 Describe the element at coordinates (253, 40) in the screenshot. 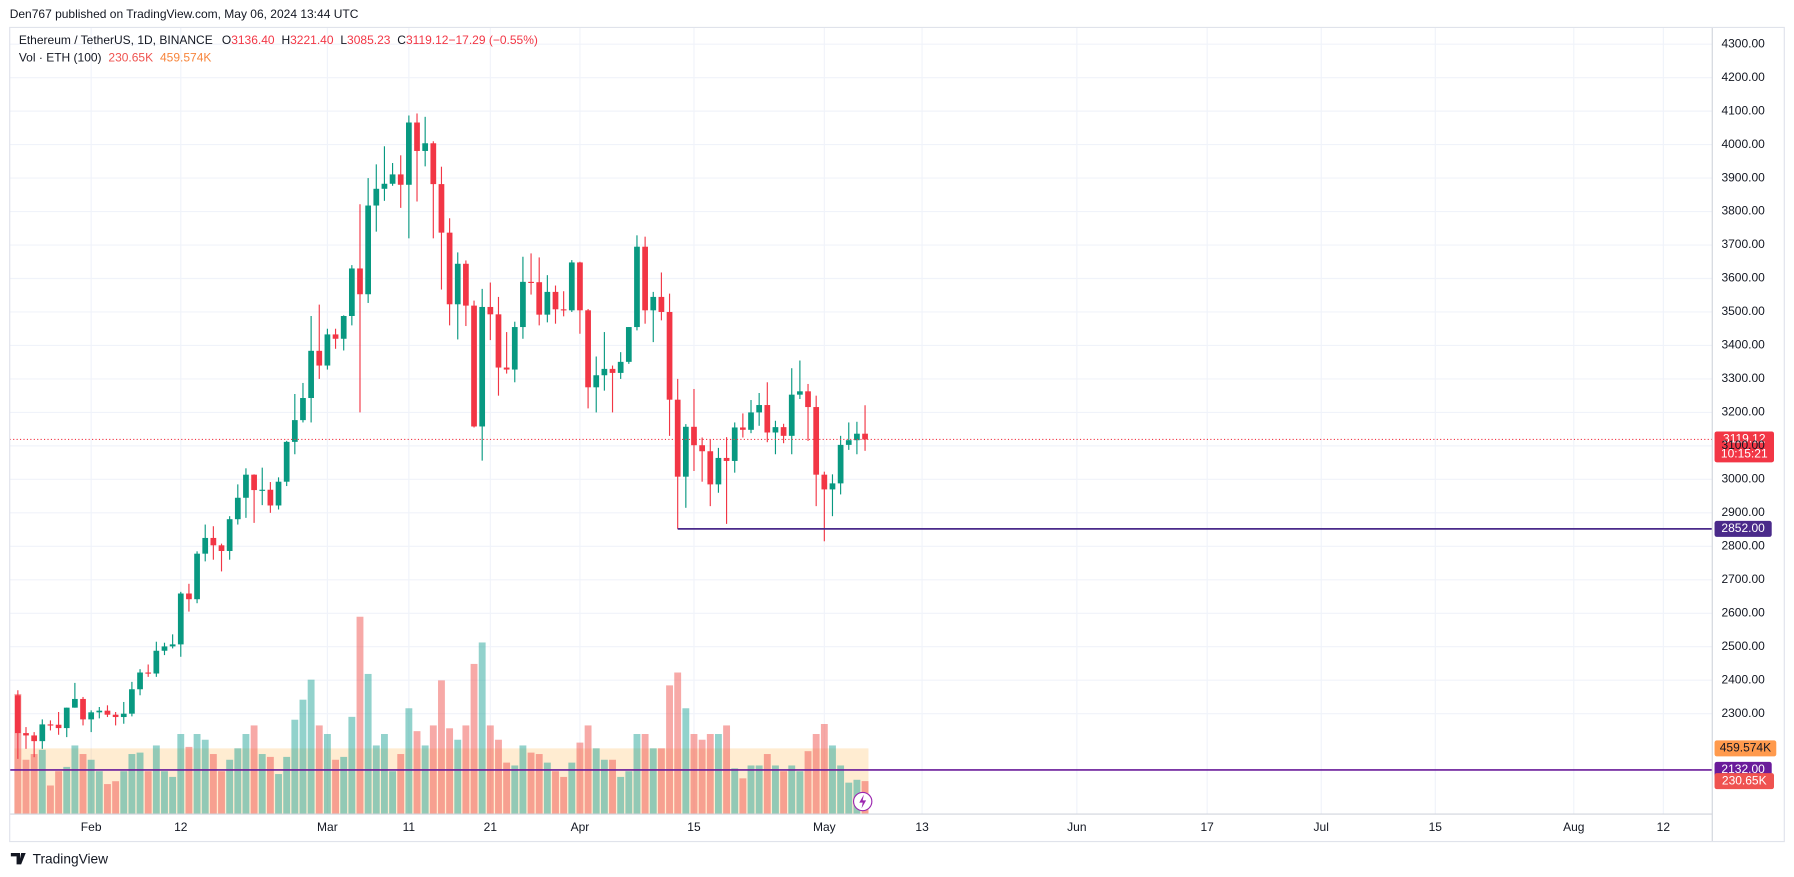

I see `ohlc-value: 3136.40` at that location.